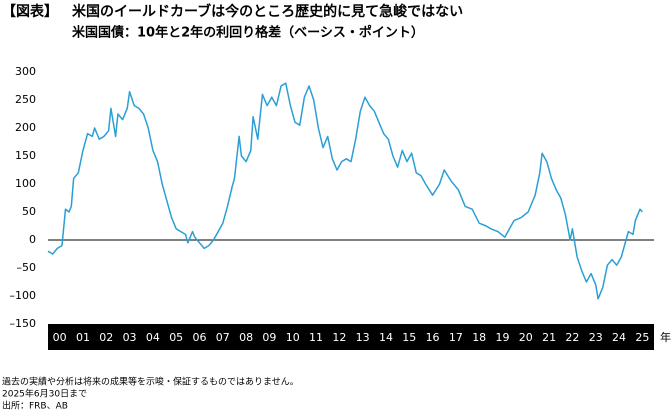 The height and width of the screenshot is (413, 672). I want to click on y-tick-label: 250, so click(25, 99).